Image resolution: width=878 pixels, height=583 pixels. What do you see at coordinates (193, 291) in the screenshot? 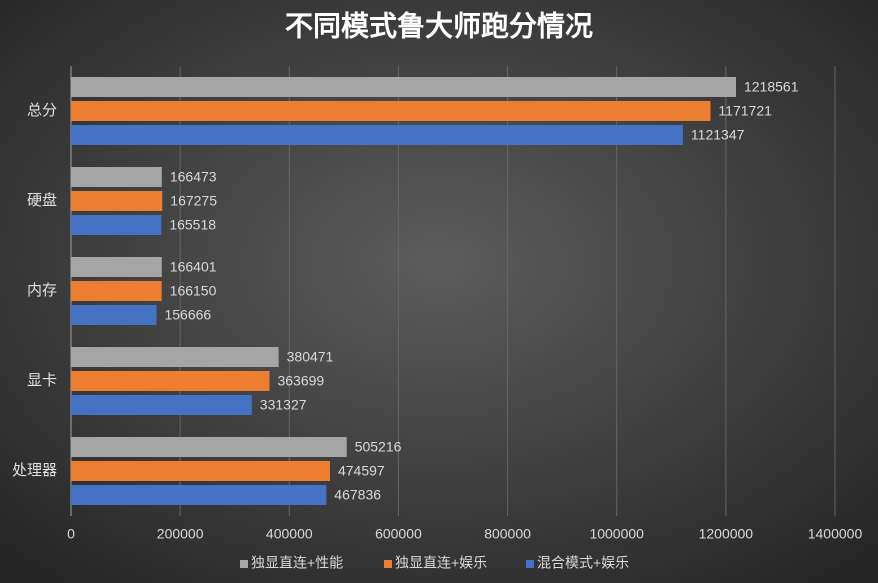
I see `data-label: 166150` at bounding box center [193, 291].